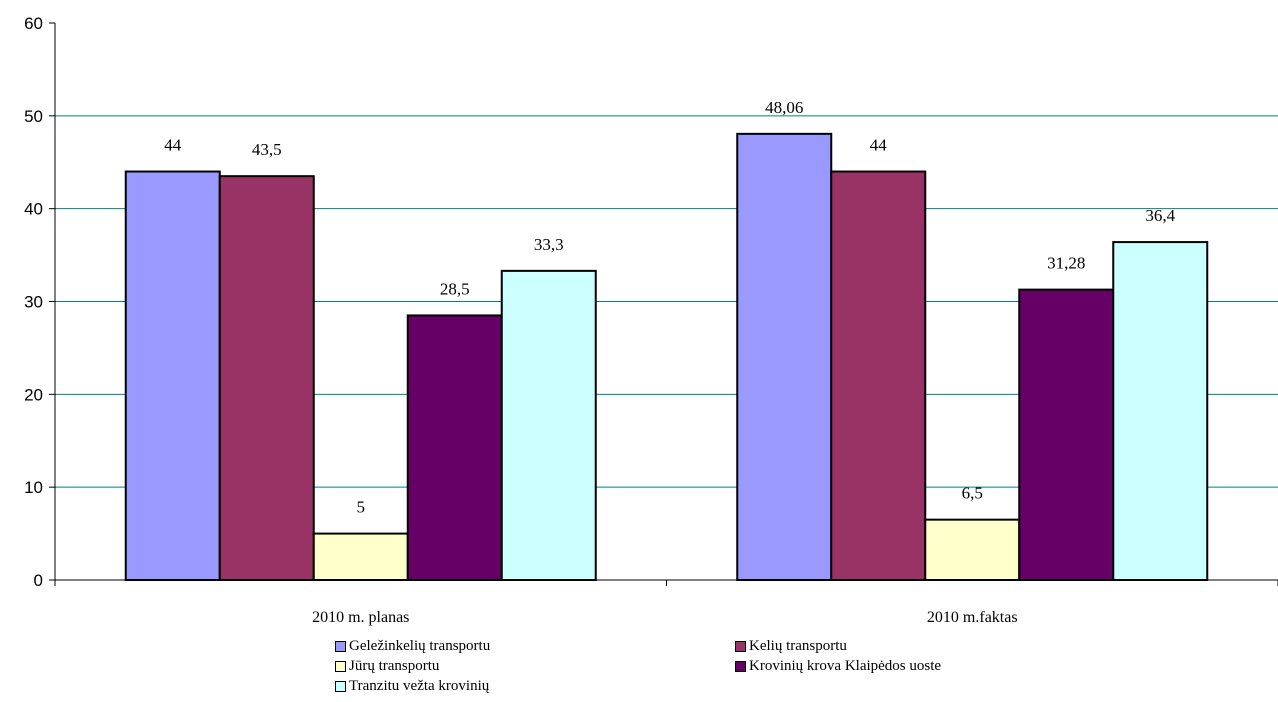 The height and width of the screenshot is (702, 1278). What do you see at coordinates (1160, 215) in the screenshot?
I see `data-label: 36,4` at bounding box center [1160, 215].